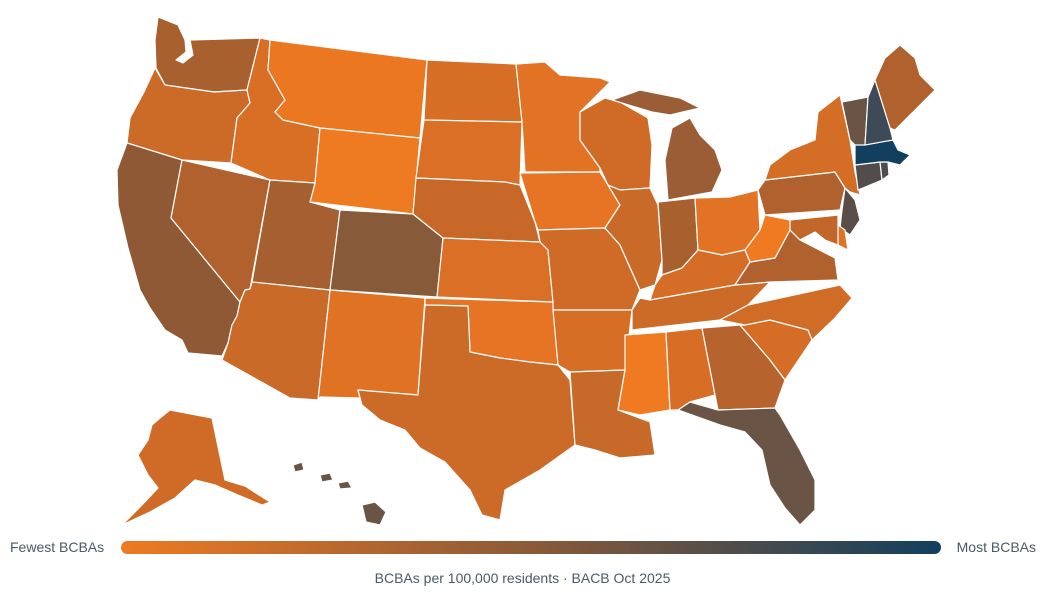  What do you see at coordinates (469, 152) in the screenshot?
I see `state-sd` at bounding box center [469, 152].